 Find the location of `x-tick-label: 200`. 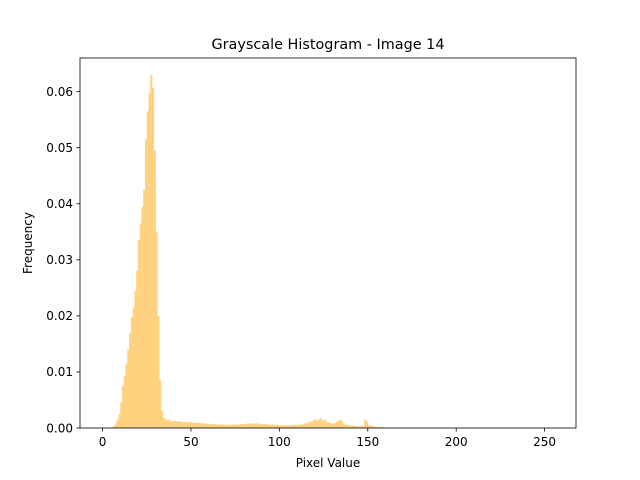

x-tick-label: 200 is located at coordinates (456, 442).